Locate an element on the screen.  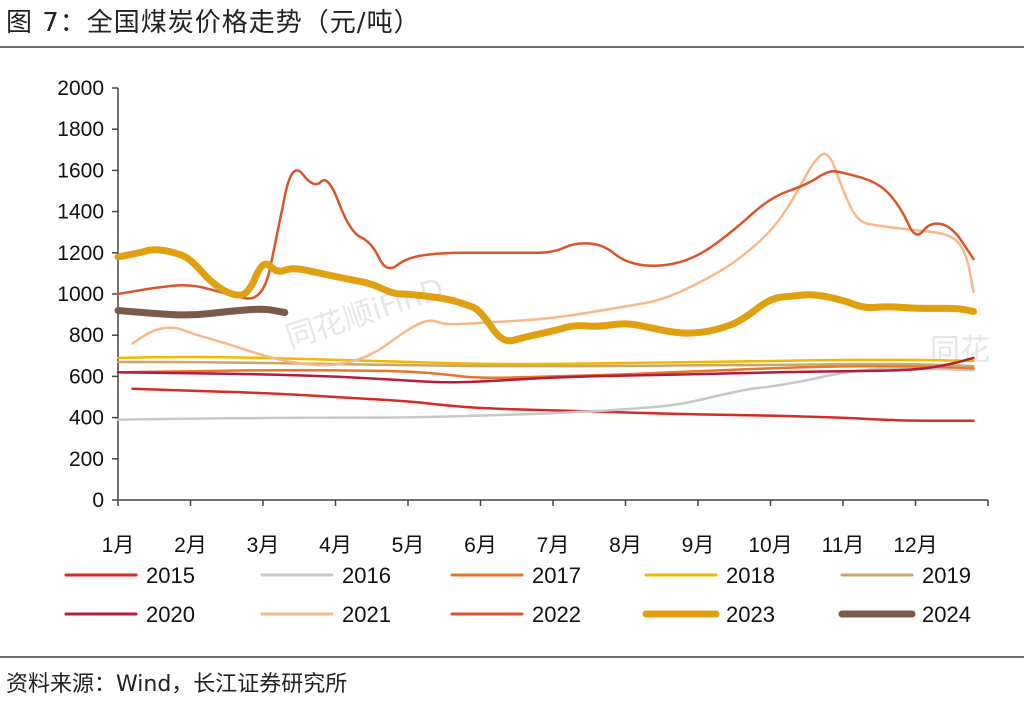
x-tick-label: 9月 is located at coordinates (698, 545).